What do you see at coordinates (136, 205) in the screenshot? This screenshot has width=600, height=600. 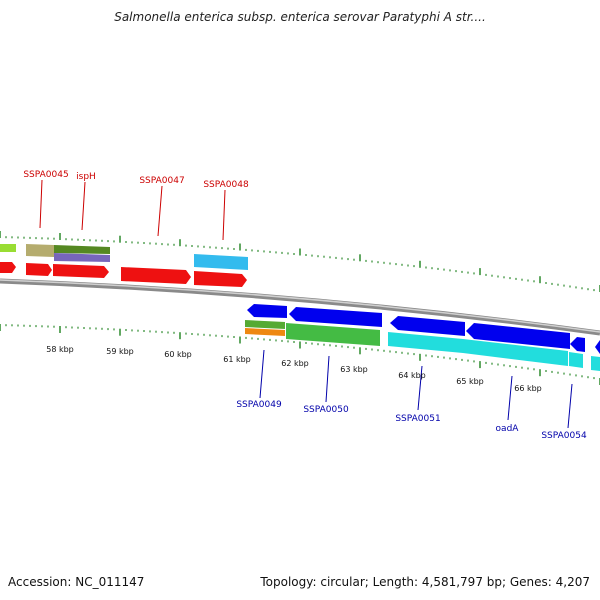 I see `forward-gene-labels: SSPA0045 ispH SSPA0047 SSPA0048` at bounding box center [136, 205].